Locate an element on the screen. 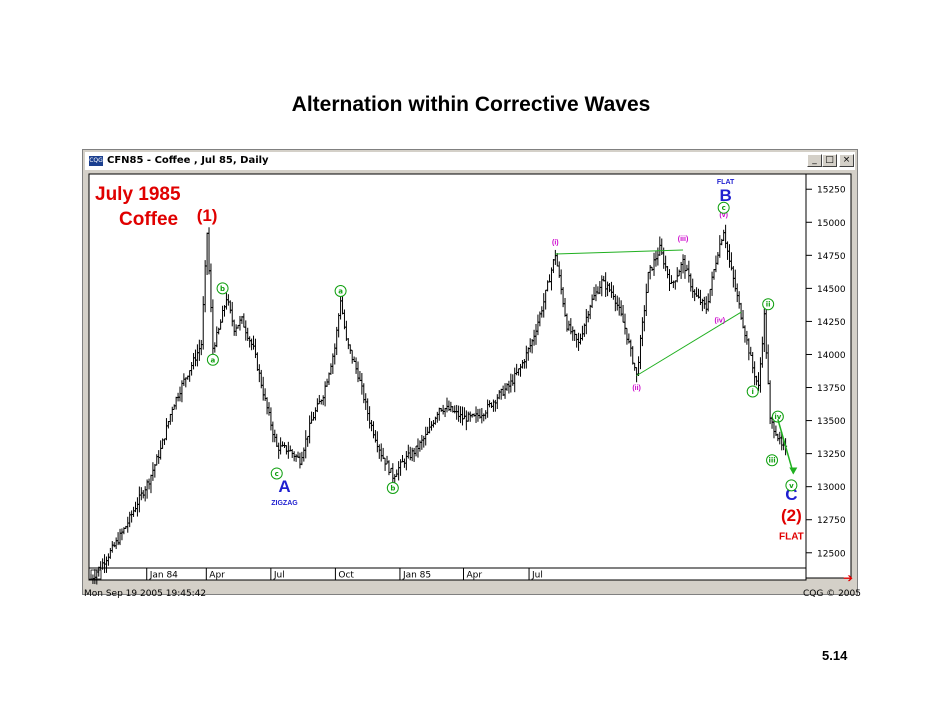 Image resolution: width=942 pixels, height=728 pixels. svg-text: iv is located at coordinates (777, 417).